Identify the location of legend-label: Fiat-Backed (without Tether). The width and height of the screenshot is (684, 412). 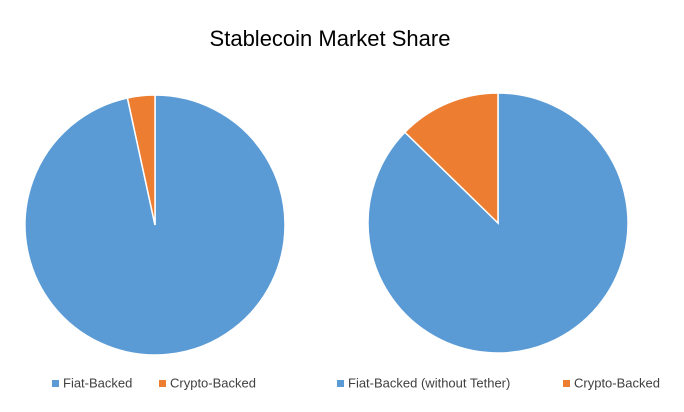
(429, 382).